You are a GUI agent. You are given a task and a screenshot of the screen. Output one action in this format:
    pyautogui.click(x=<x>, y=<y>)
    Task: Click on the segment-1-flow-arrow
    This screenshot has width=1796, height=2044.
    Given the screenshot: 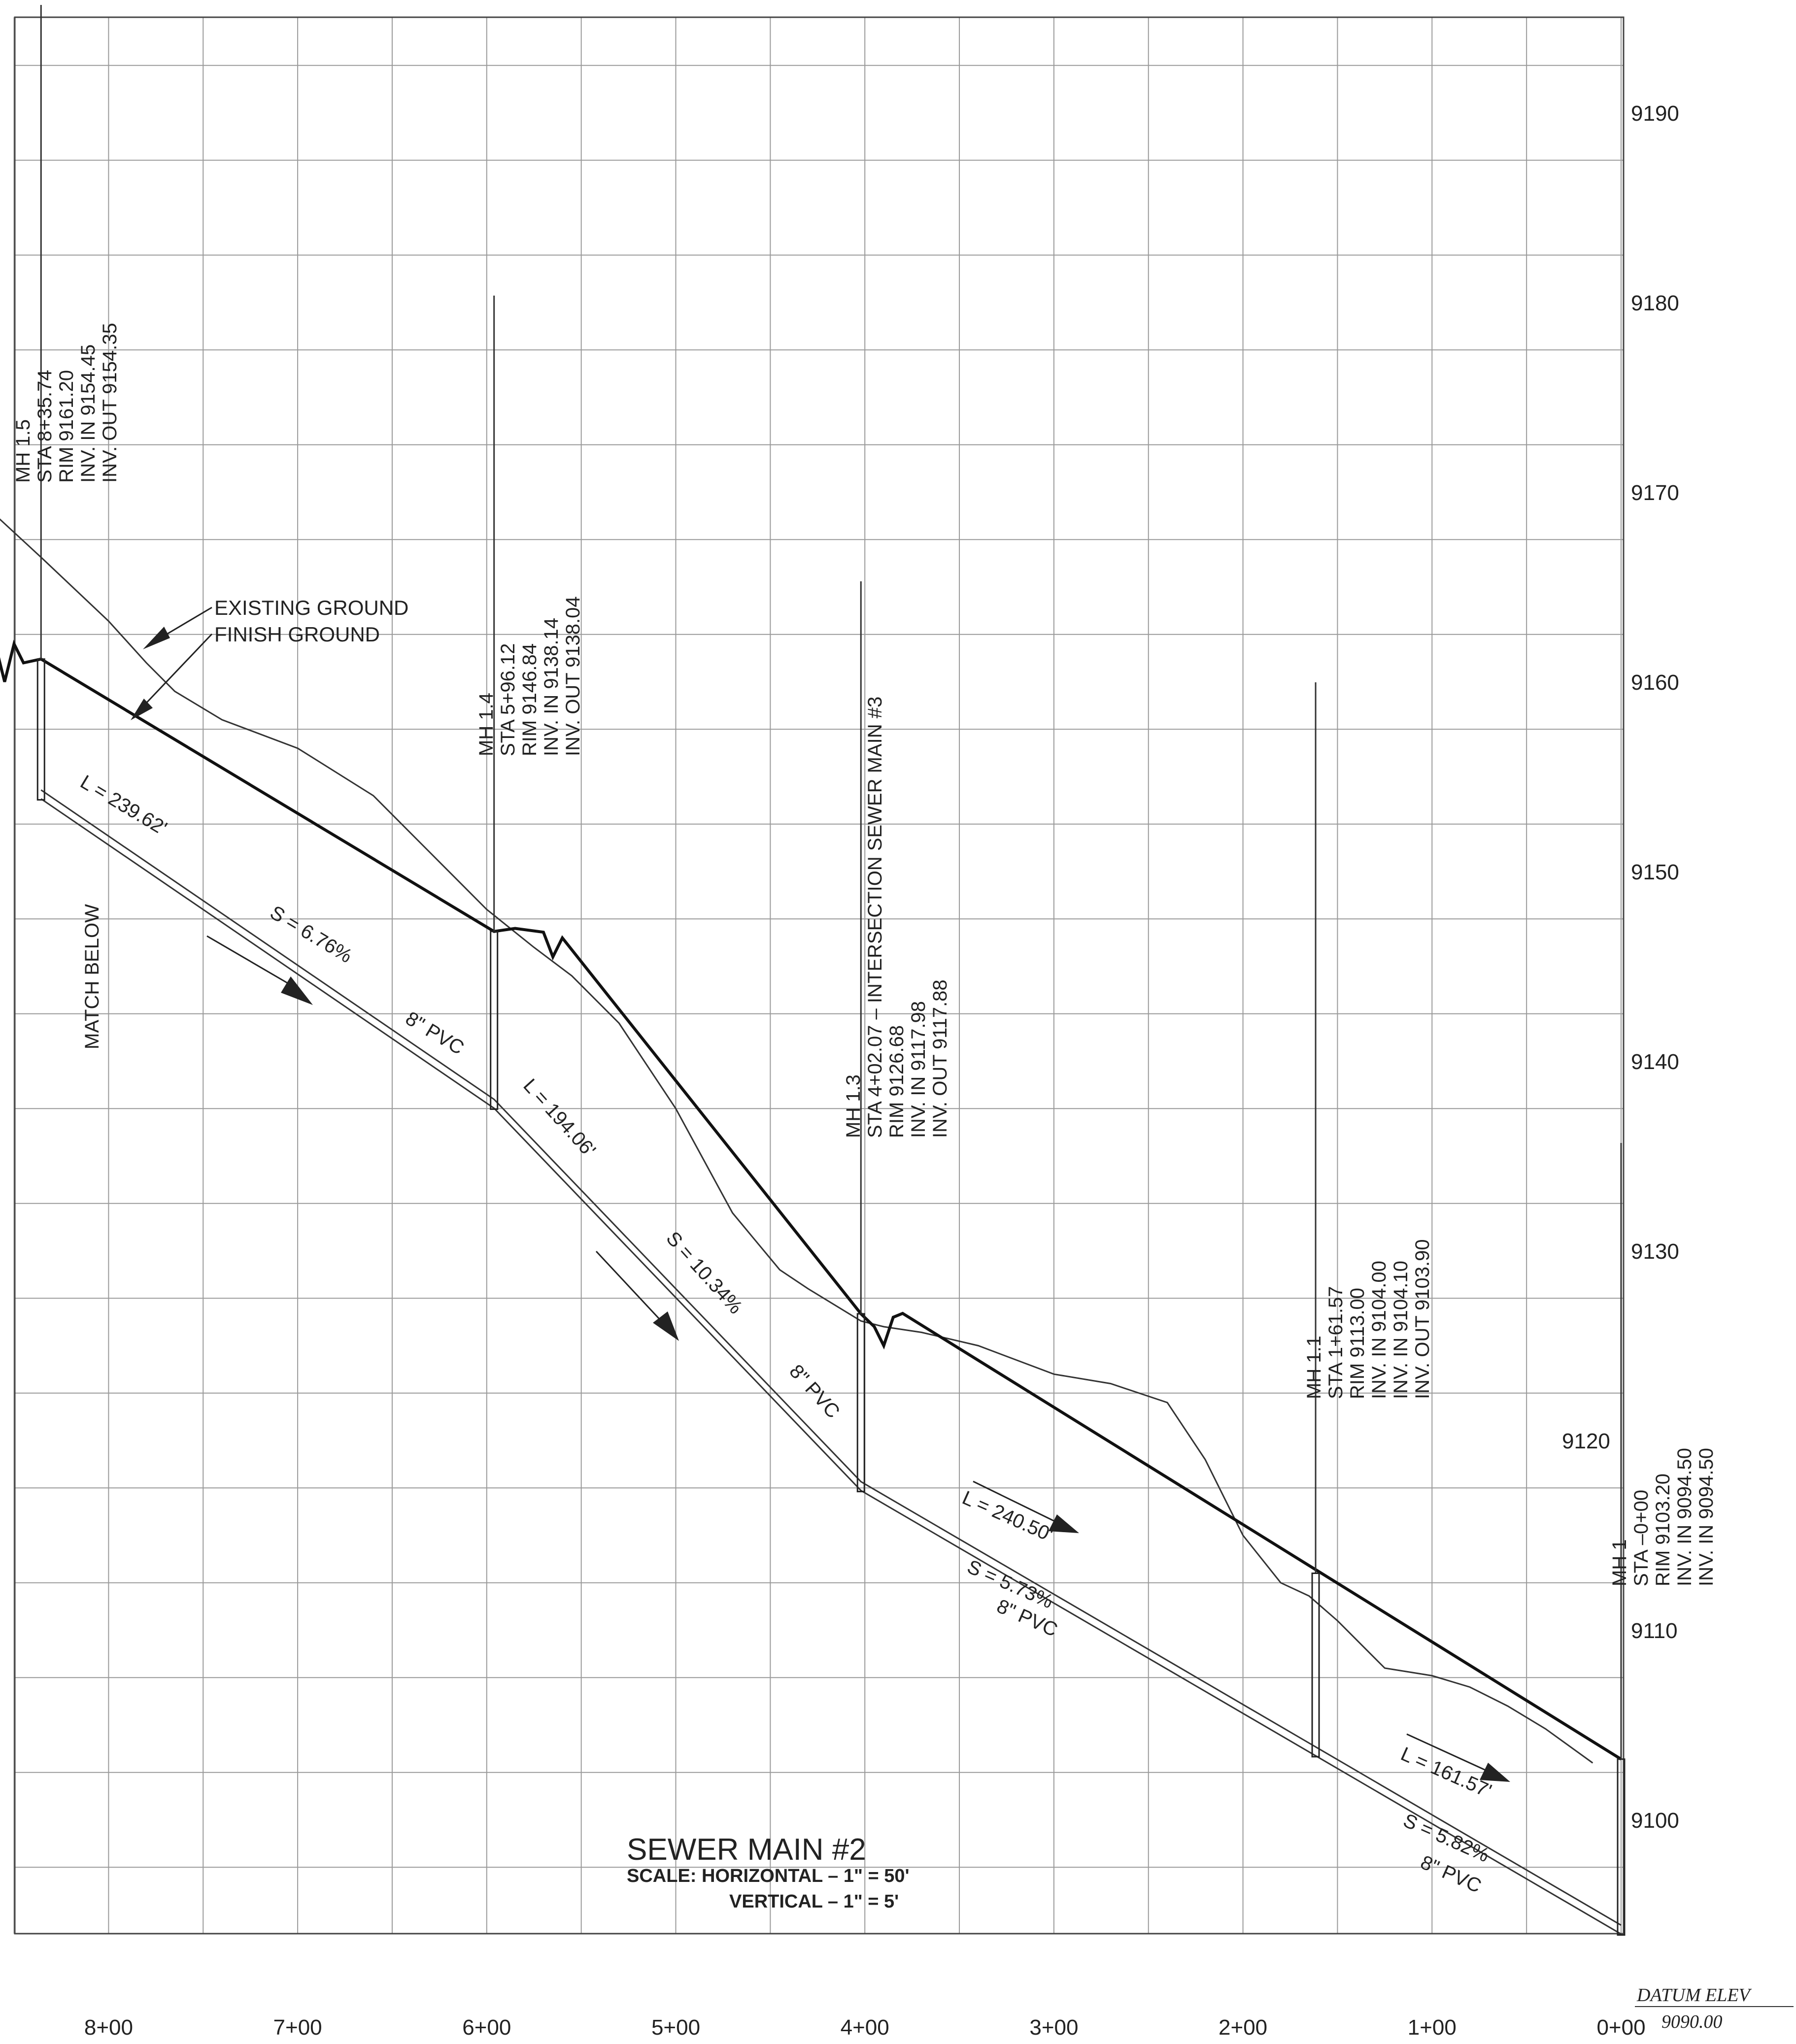 What is the action you would take?
    pyautogui.click(x=251, y=962)
    